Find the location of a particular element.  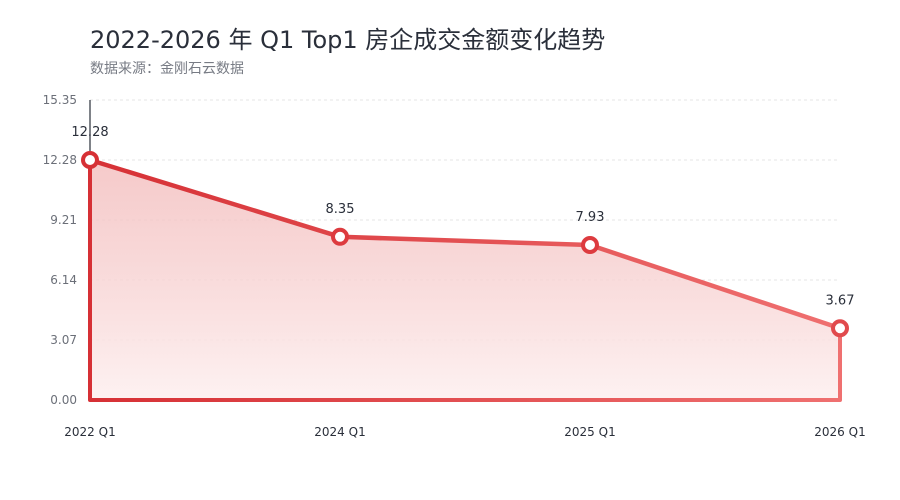

y-tick-label: 6.14 is located at coordinates (63, 280).